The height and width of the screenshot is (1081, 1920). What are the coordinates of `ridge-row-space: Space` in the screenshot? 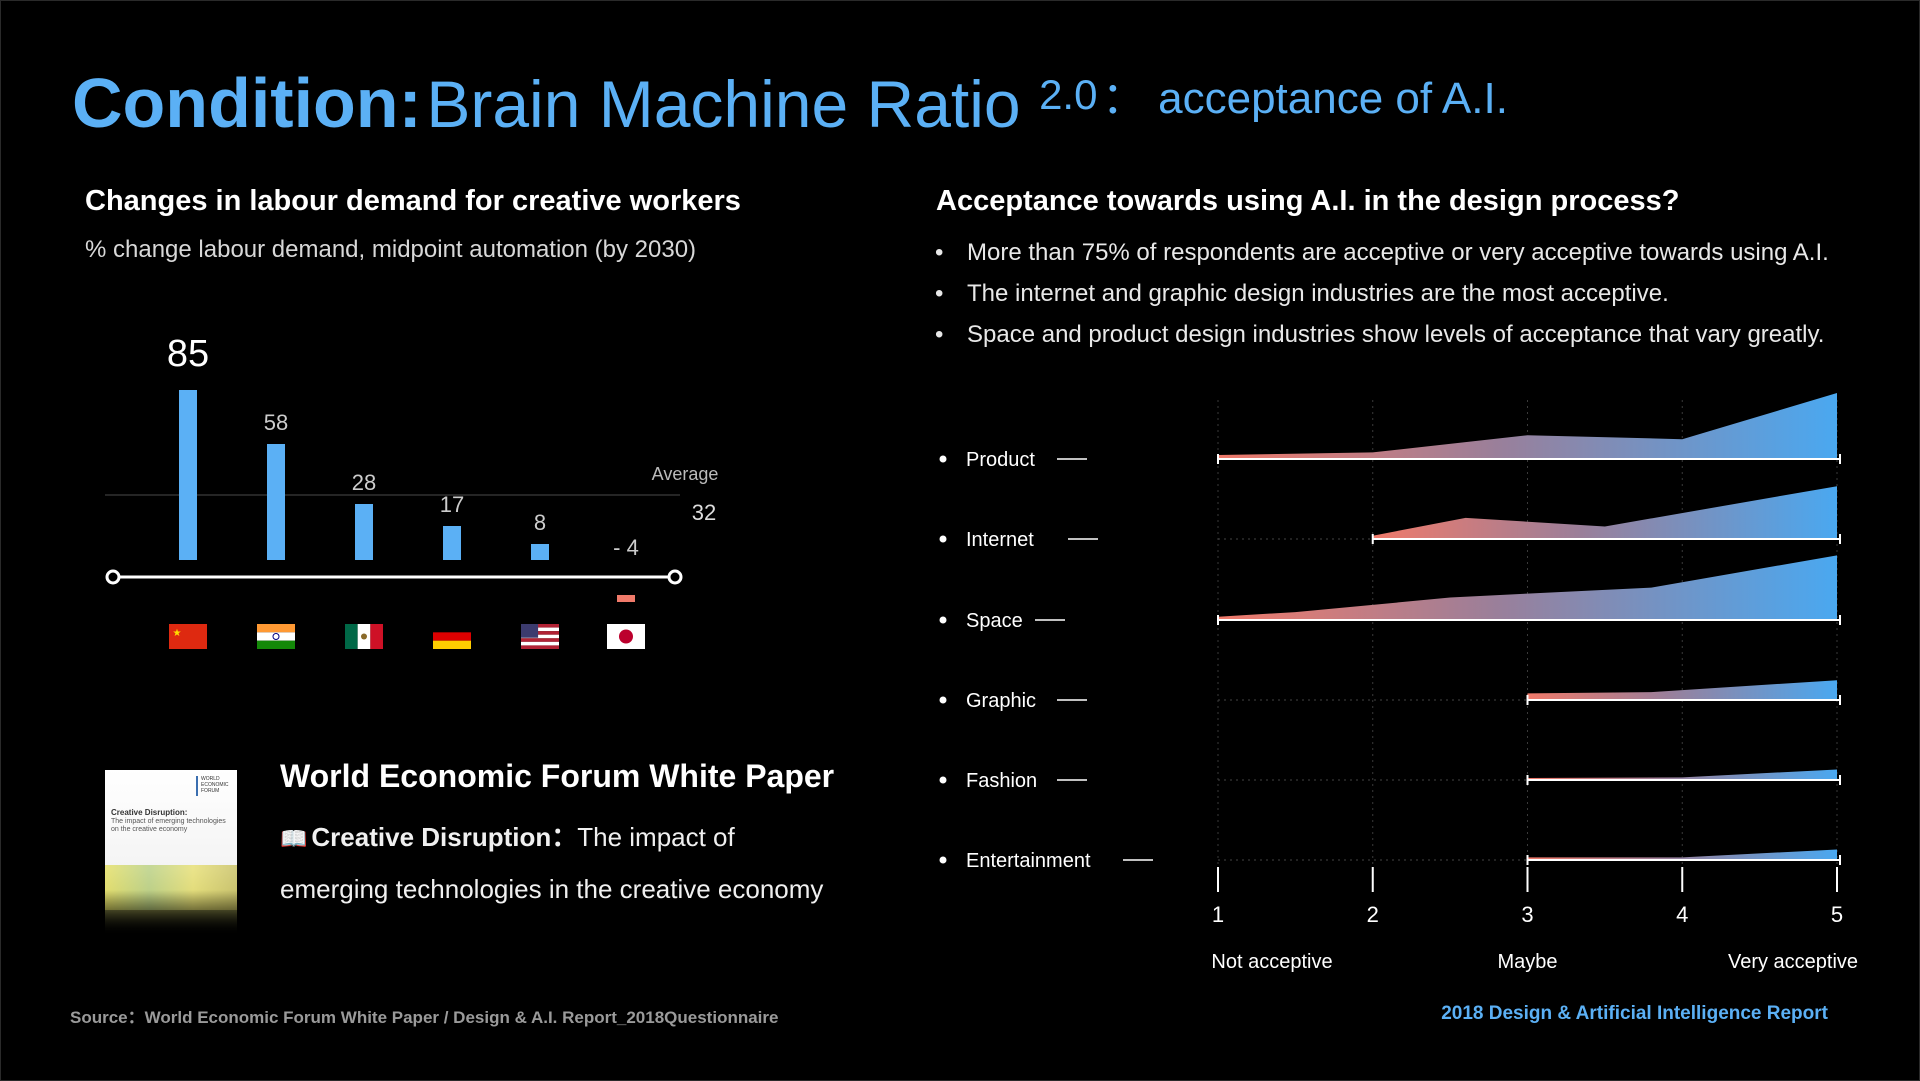 It's located at (1390, 593).